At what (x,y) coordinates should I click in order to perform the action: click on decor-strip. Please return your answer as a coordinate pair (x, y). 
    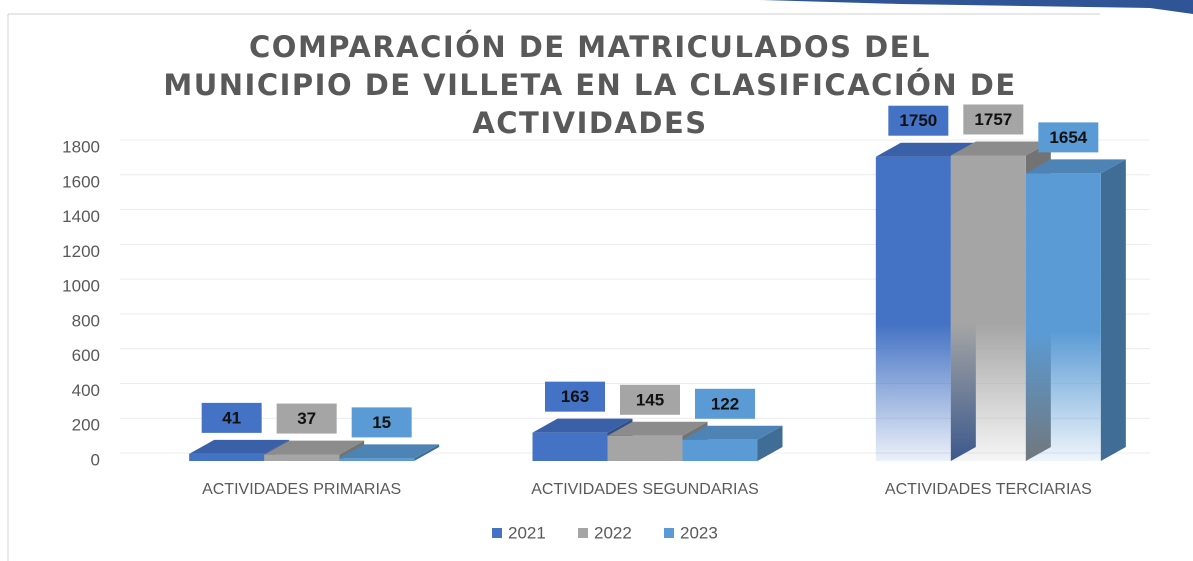
    Looking at the image, I should click on (976, 7).